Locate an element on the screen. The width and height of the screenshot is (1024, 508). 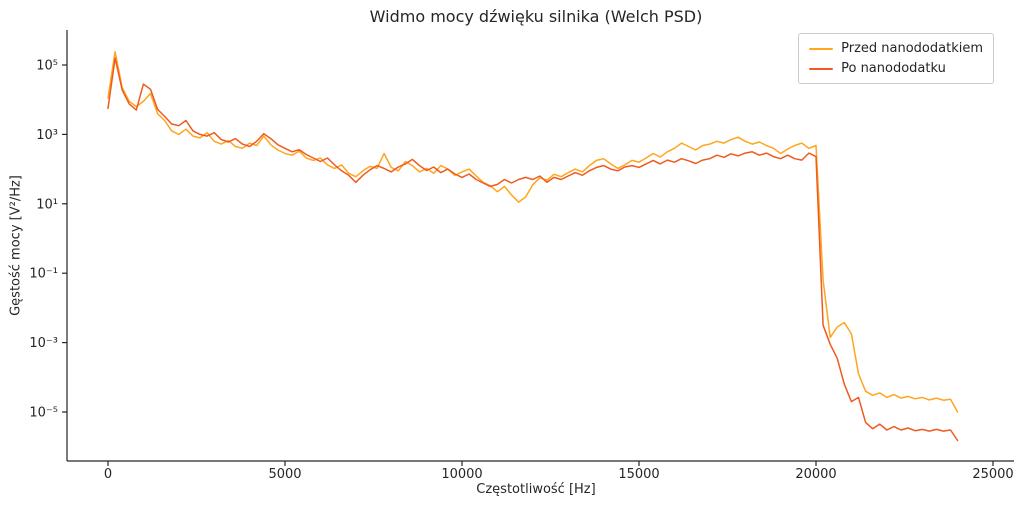
legend-label-po: Po nanododatku is located at coordinates (893, 68).